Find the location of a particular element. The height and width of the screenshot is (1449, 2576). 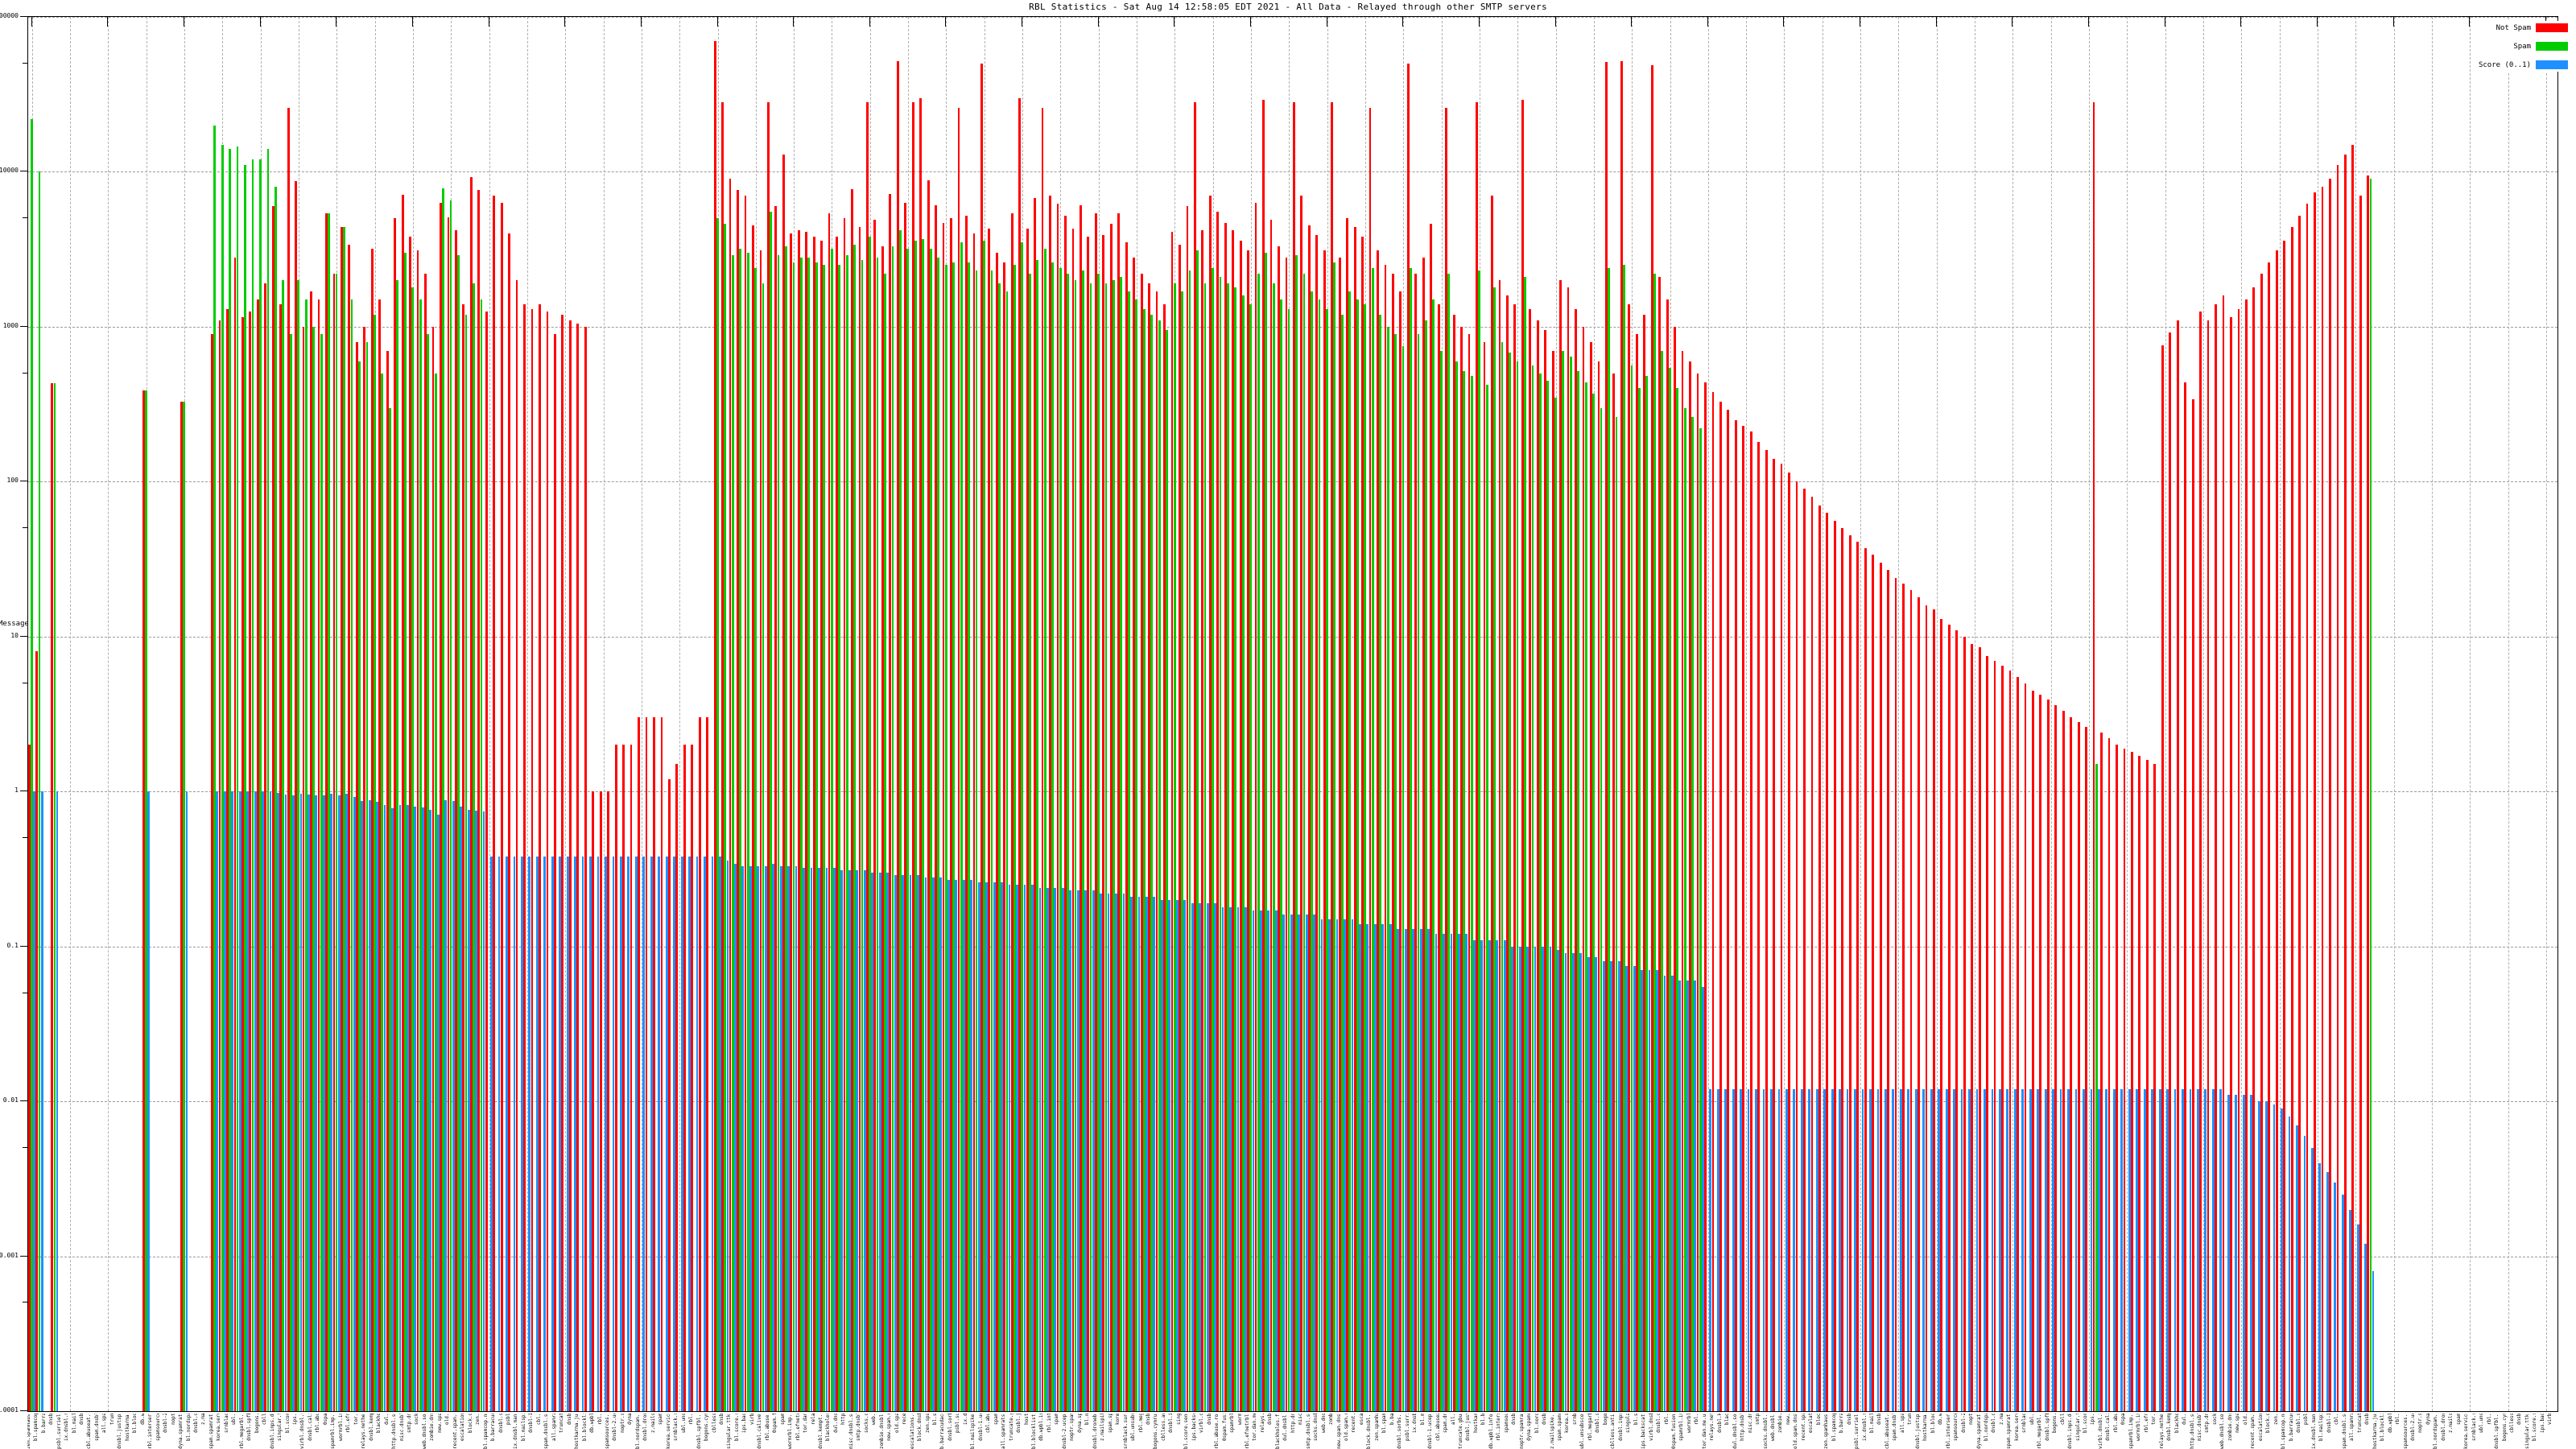

x-tick-top is located at coordinates (412, 21).